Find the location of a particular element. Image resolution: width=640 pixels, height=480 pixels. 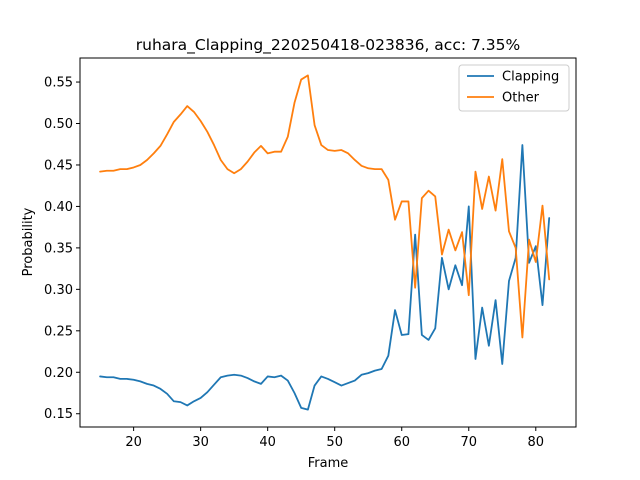

y-tick-label: 0.35 is located at coordinates (58, 248).